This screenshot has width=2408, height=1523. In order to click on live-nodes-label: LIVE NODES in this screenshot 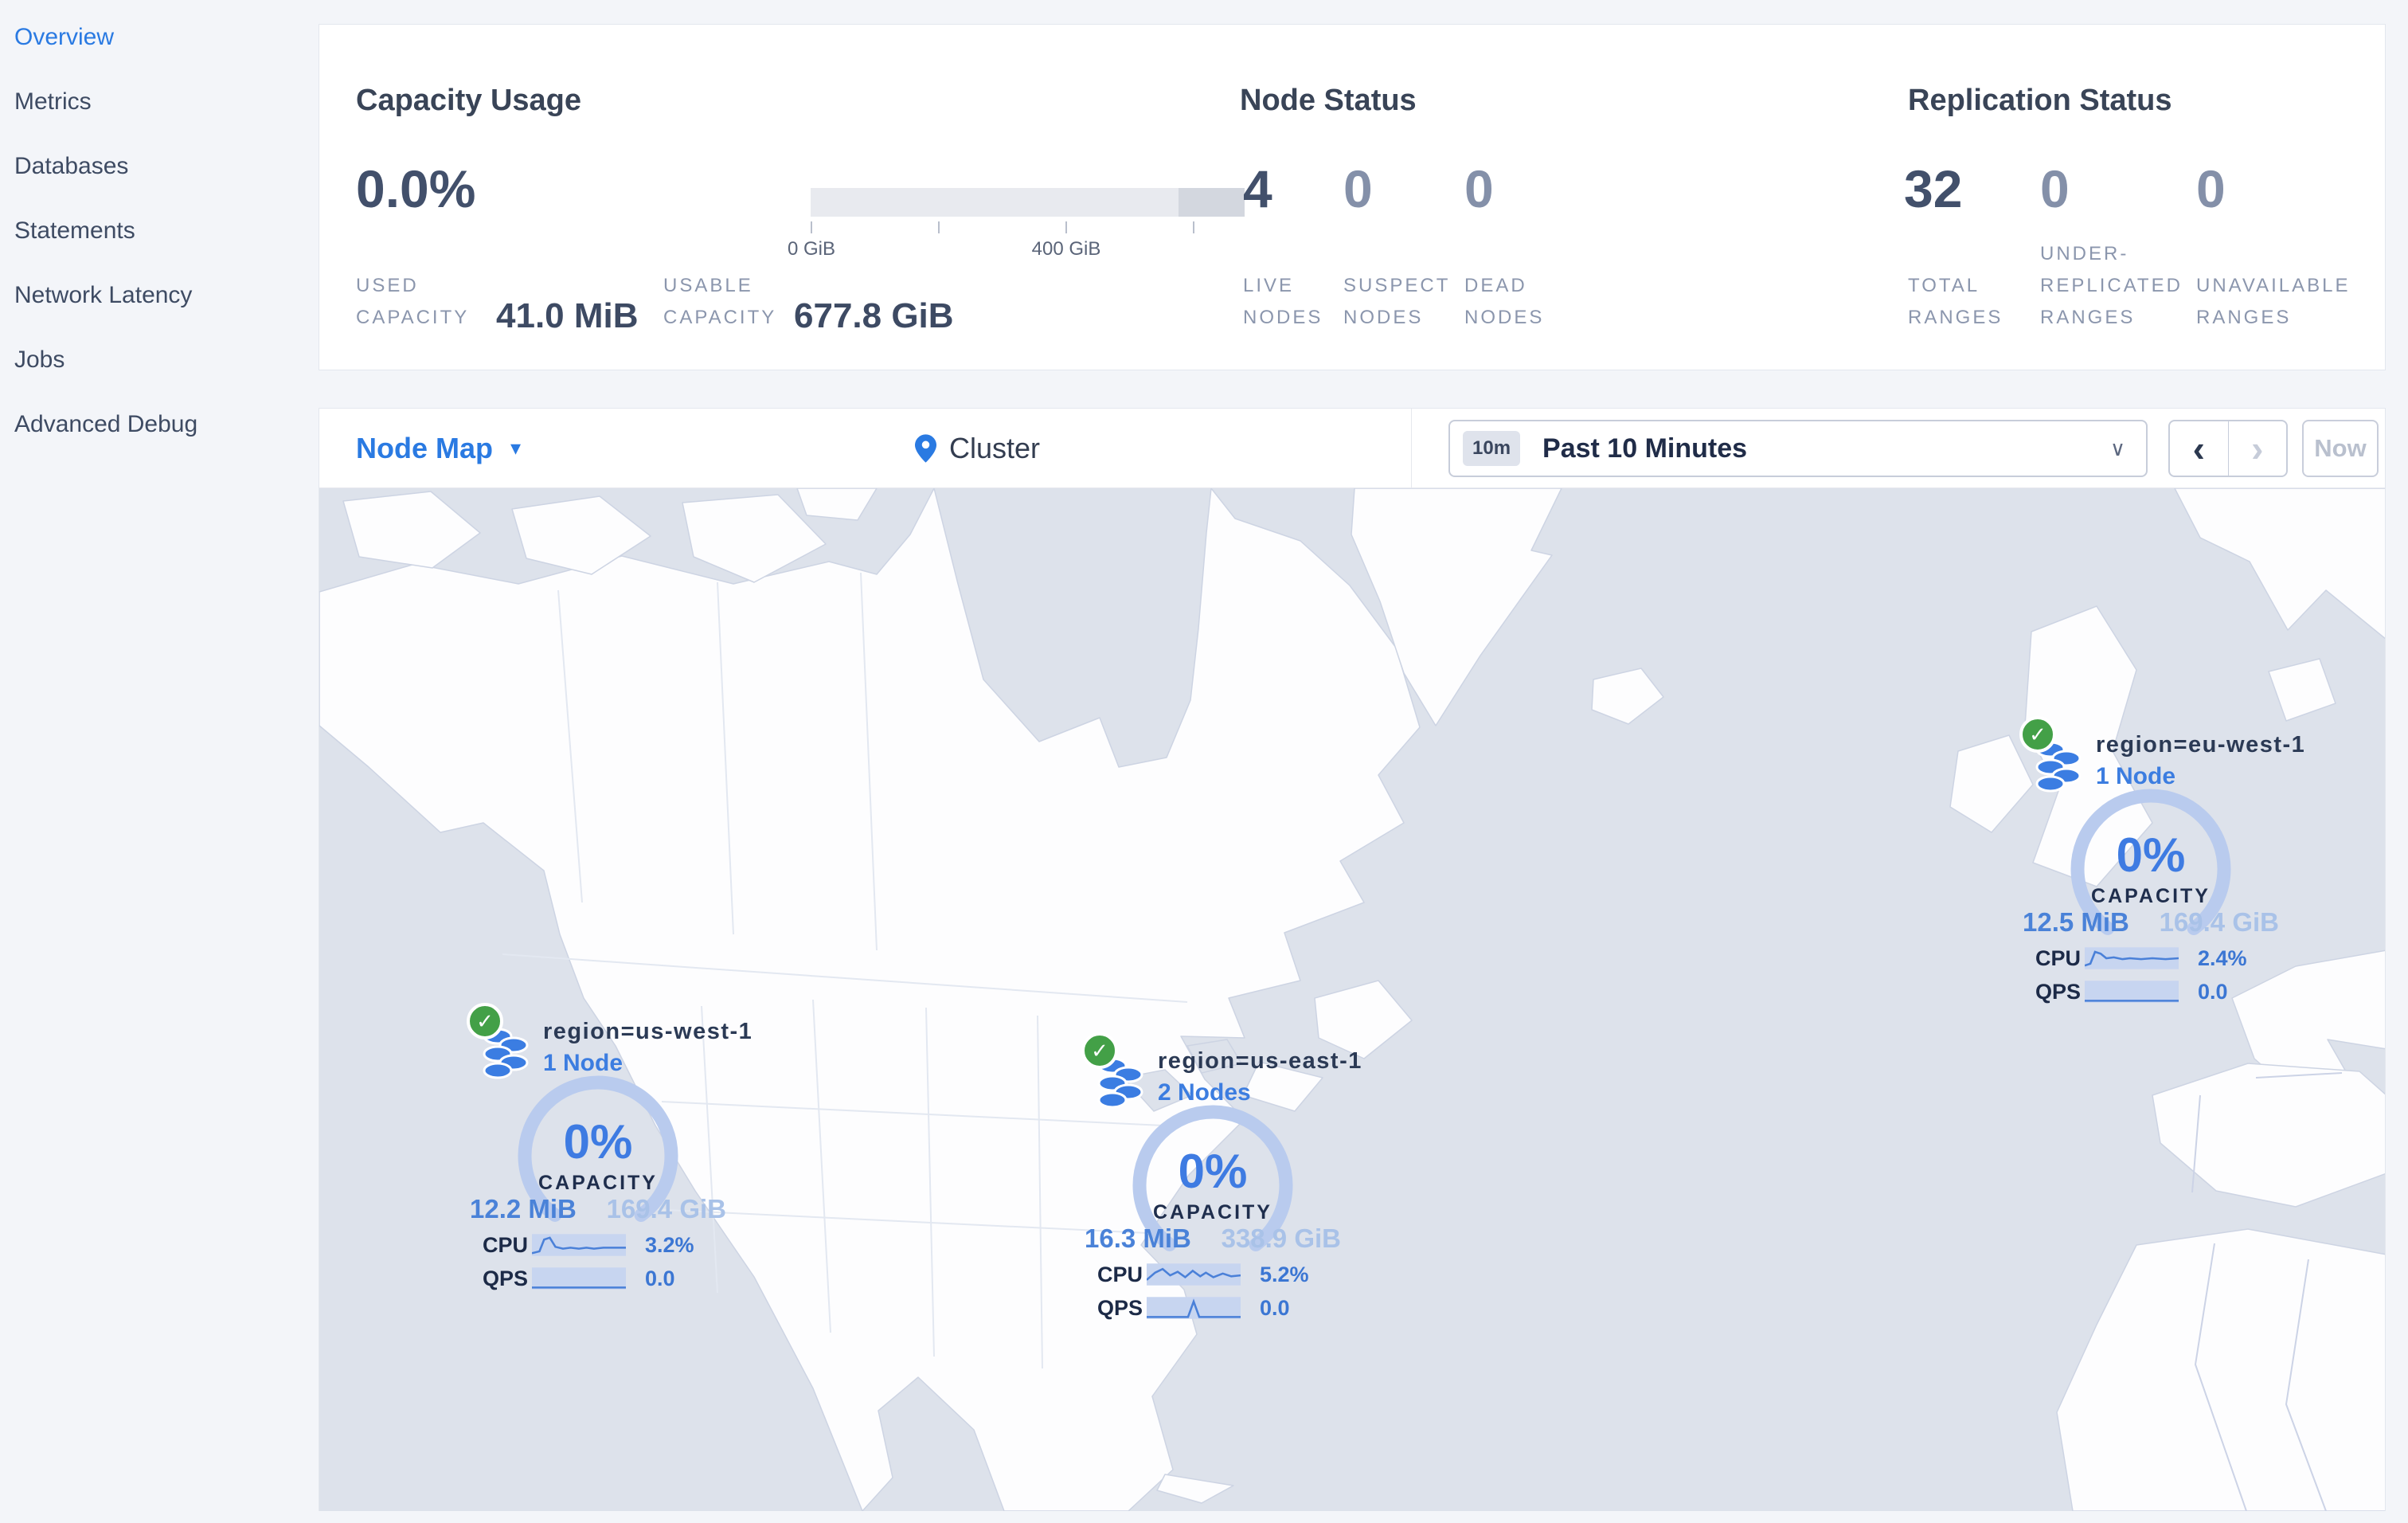, I will do `click(1283, 301)`.